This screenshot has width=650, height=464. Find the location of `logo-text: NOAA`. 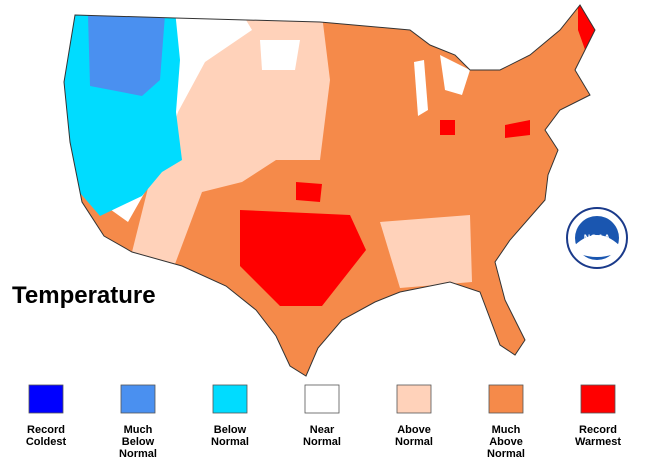

logo-text: NOAA is located at coordinates (597, 238).